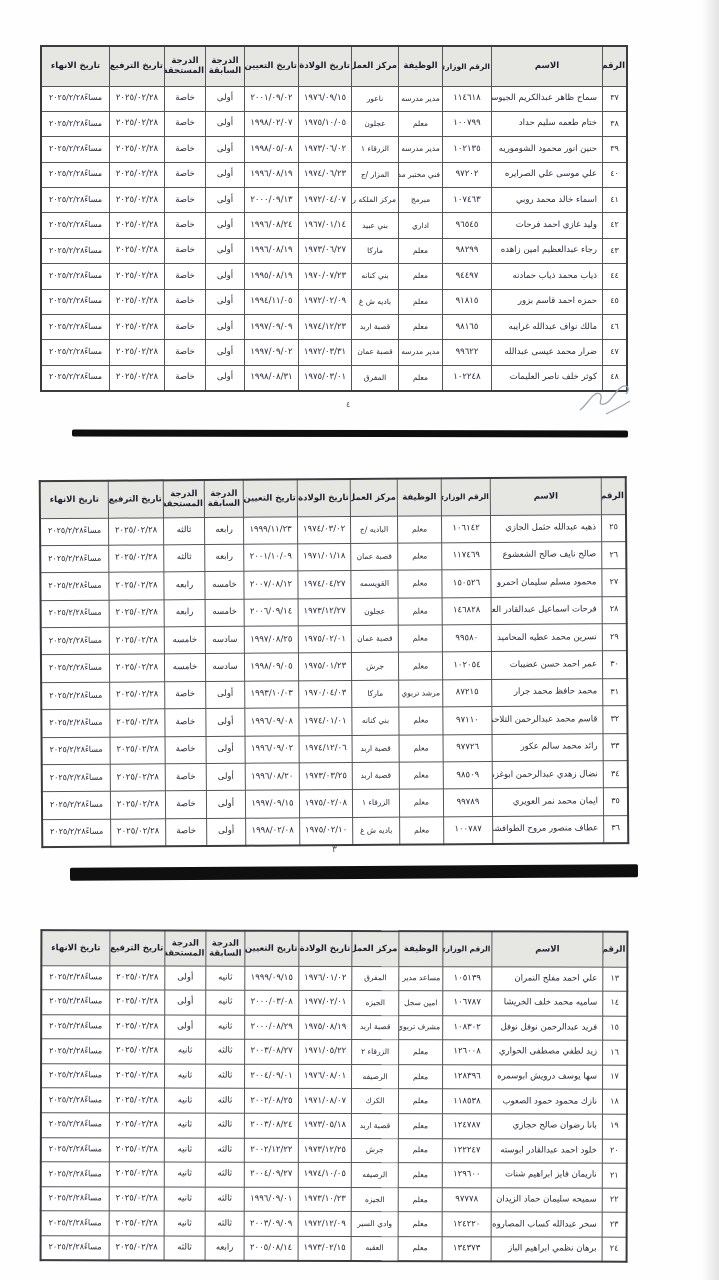  What do you see at coordinates (615, 352) in the screenshot?
I see `cell-num: ٤٧` at bounding box center [615, 352].